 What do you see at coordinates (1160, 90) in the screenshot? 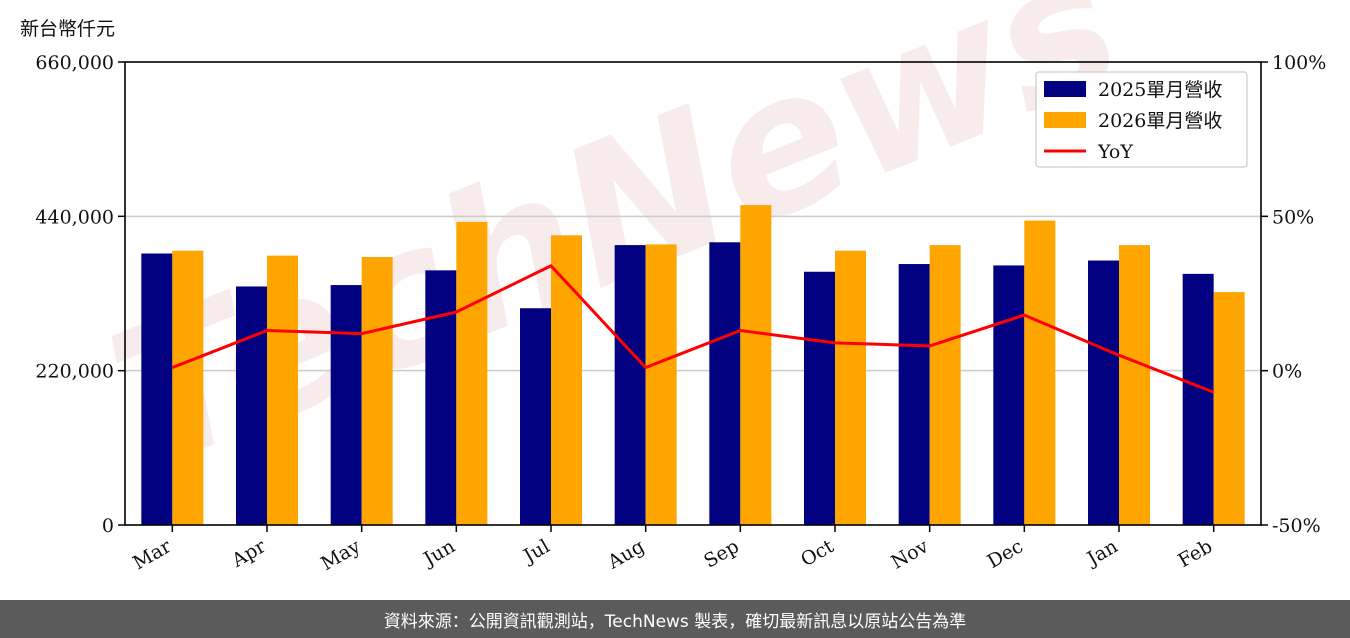
I see `legend-label: 2025單月營收` at bounding box center [1160, 90].